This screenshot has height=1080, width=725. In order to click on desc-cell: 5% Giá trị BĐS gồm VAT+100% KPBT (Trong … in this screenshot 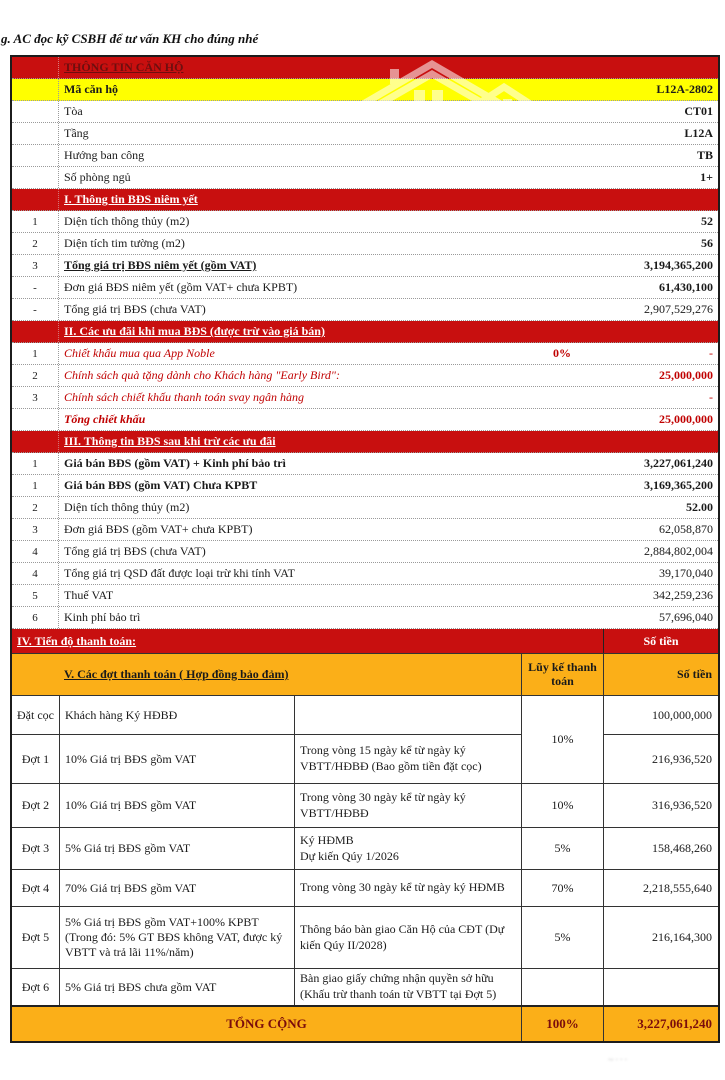, I will do `click(176, 937)`.